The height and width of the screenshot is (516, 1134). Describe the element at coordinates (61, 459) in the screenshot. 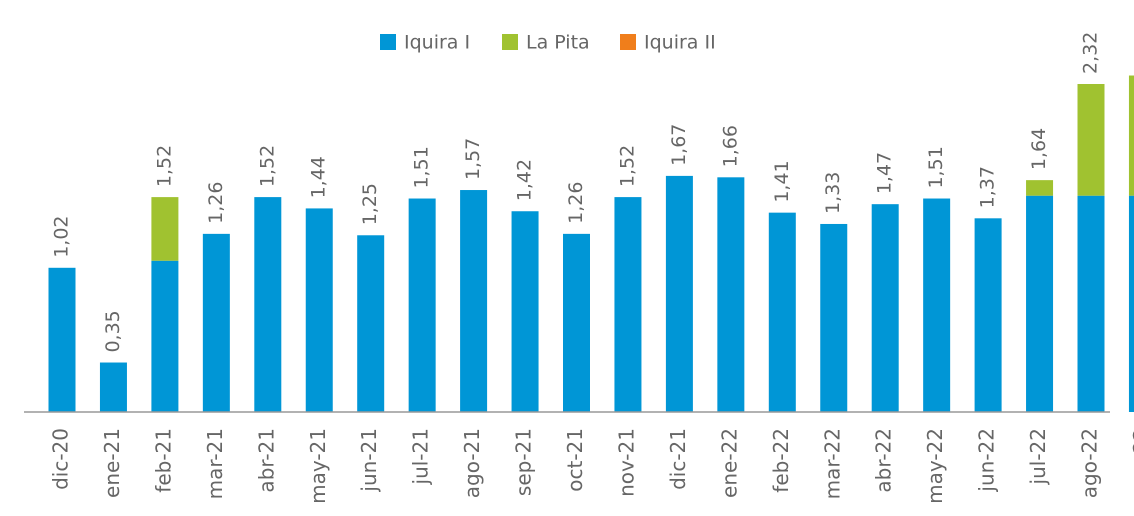

I see `x-tick-label: dic-20` at that location.